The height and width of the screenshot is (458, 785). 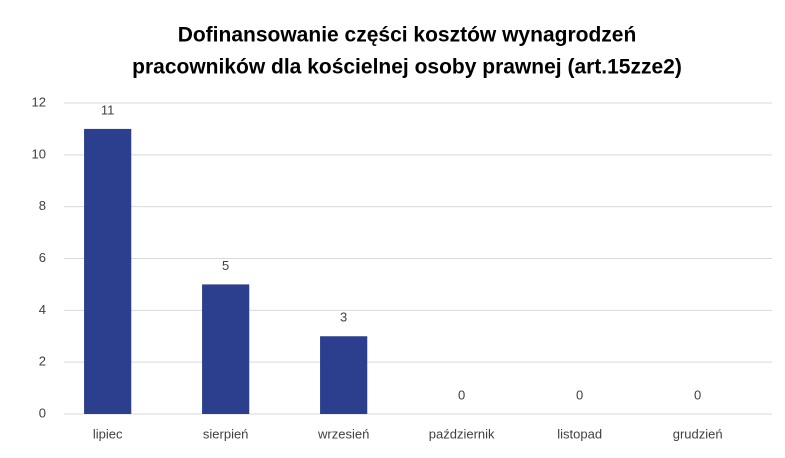 What do you see at coordinates (42, 412) in the screenshot?
I see `y-tick-label: 0` at bounding box center [42, 412].